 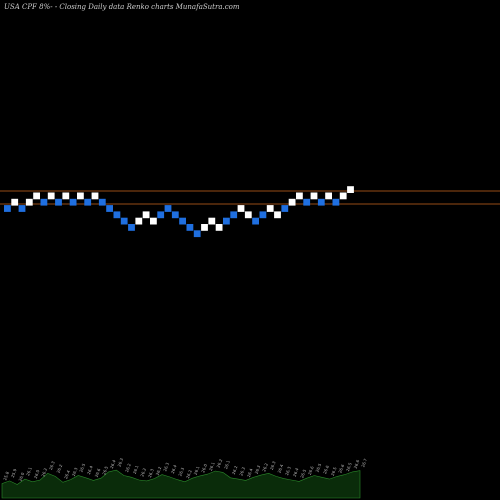 What do you see at coordinates (181, 484) in the screenshot?
I see `volume-area` at bounding box center [181, 484].